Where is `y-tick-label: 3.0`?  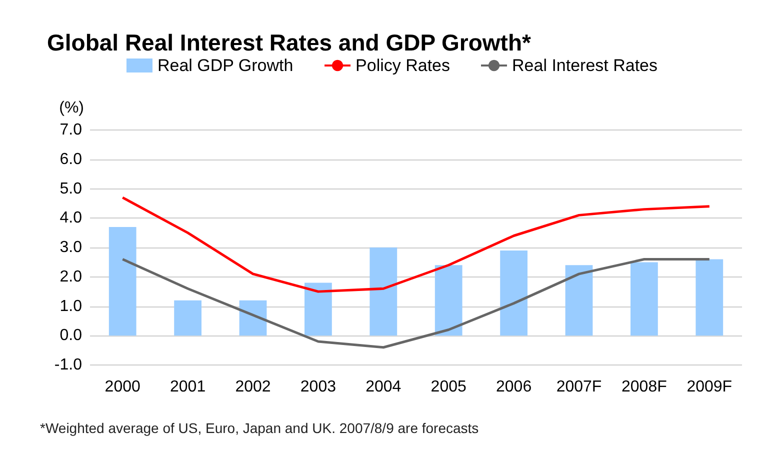
y-tick-label: 3.0 is located at coordinates (71, 247).